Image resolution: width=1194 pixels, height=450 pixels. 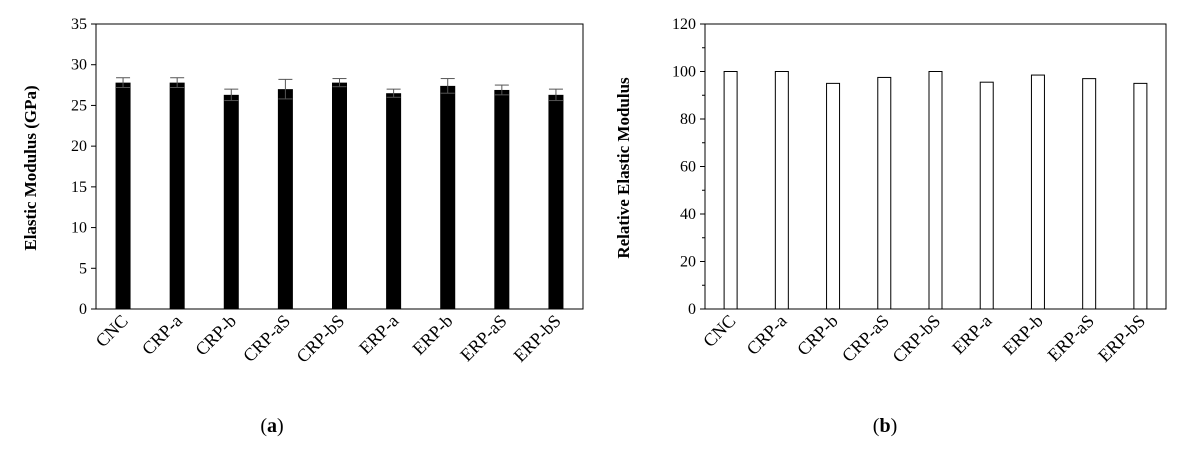 What do you see at coordinates (79, 65) in the screenshot?
I see `y-tick-label: 30` at bounding box center [79, 65].